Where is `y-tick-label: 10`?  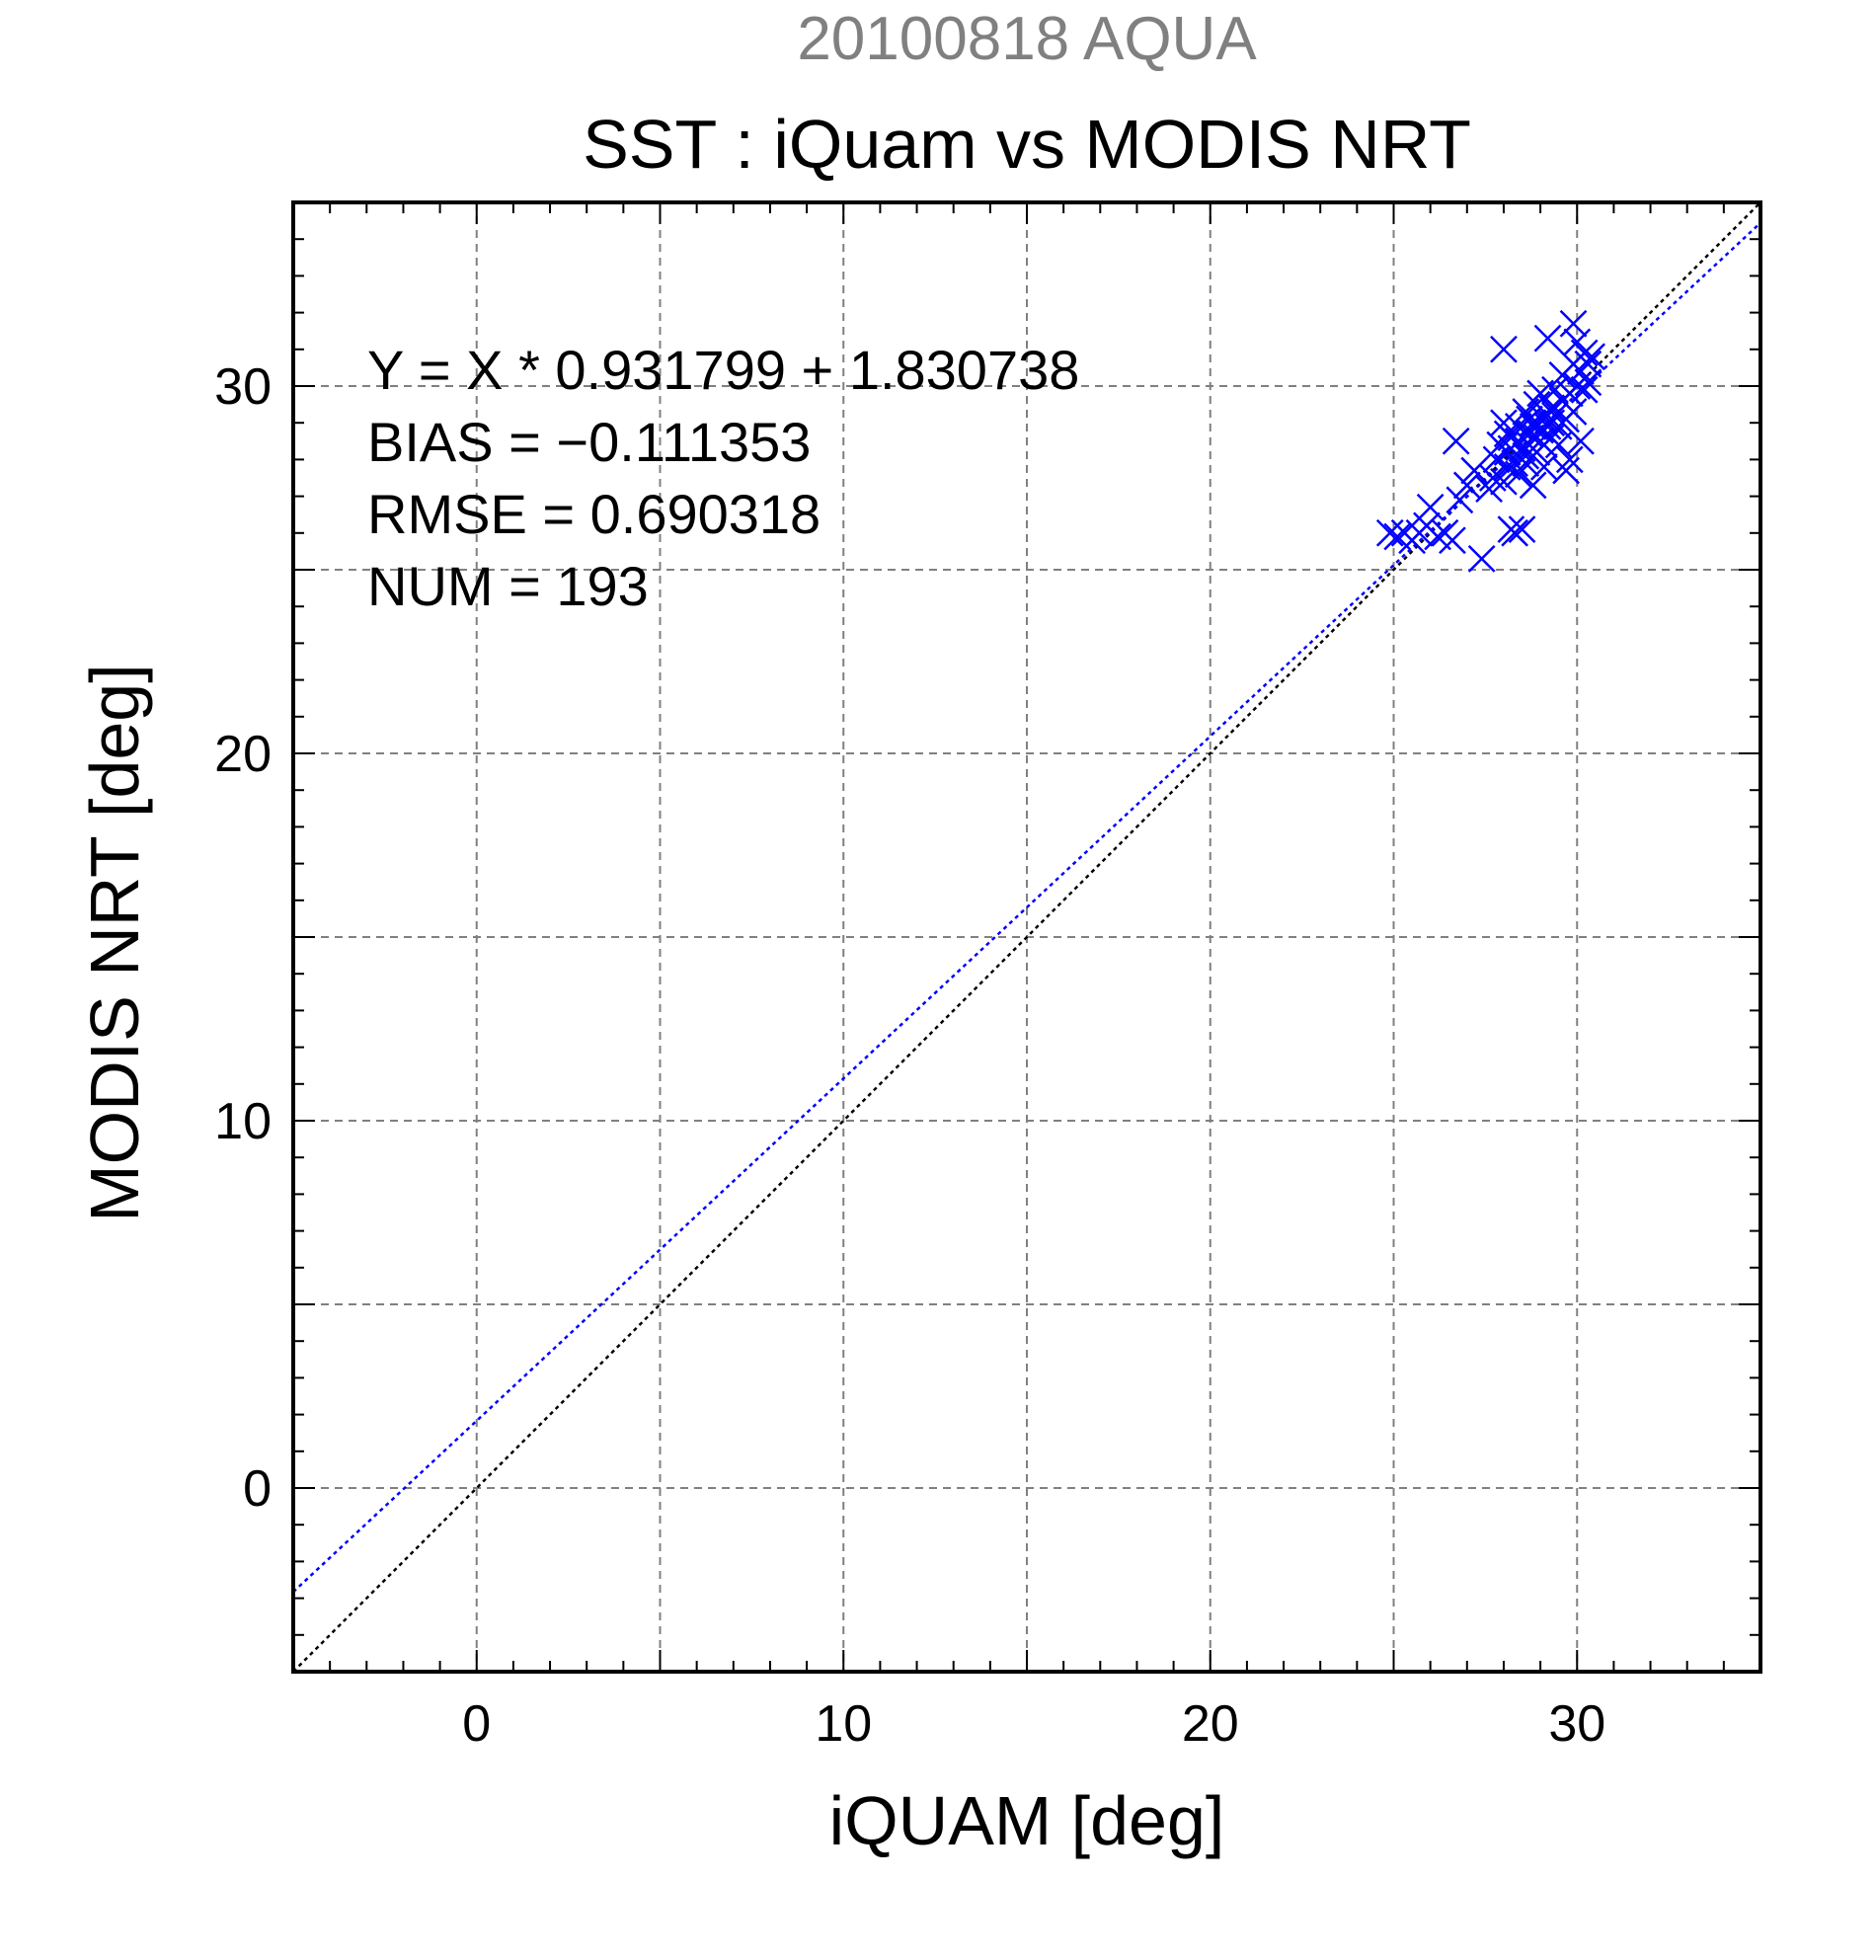
y-tick-label: 10 is located at coordinates (243, 1121).